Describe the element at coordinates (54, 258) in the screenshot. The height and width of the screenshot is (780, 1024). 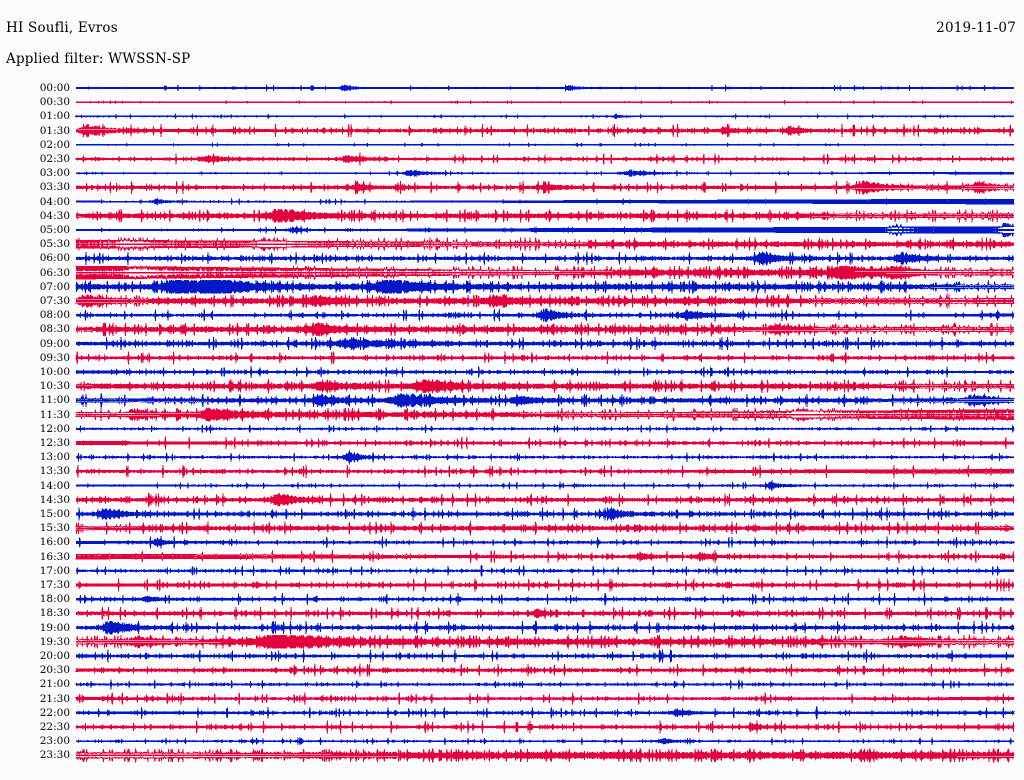
I see `time-label-0600: 06:00` at that location.